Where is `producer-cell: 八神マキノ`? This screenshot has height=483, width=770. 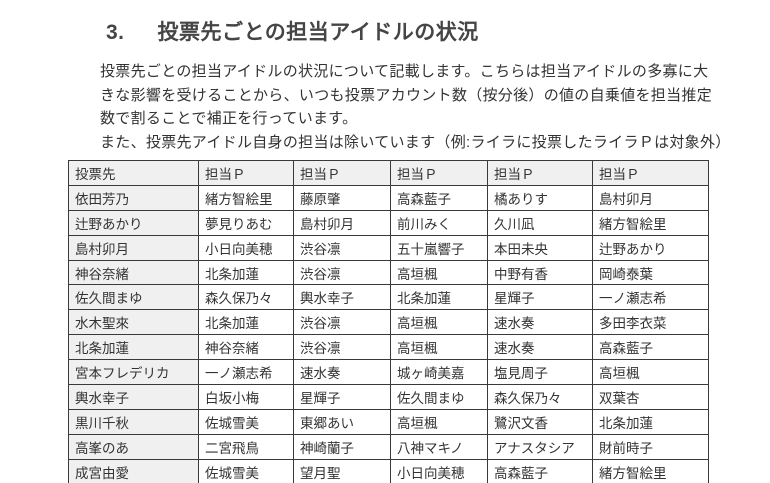
producer-cell: 八神マキノ is located at coordinates (439, 446).